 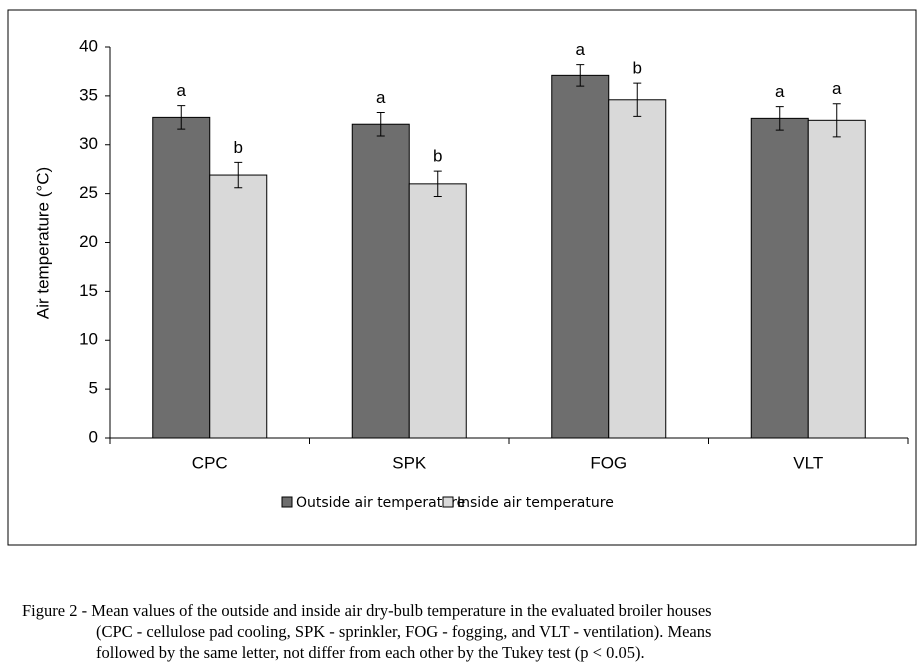 What do you see at coordinates (380, 503) in the screenshot?
I see `legend-text: Outside air temperature` at bounding box center [380, 503].